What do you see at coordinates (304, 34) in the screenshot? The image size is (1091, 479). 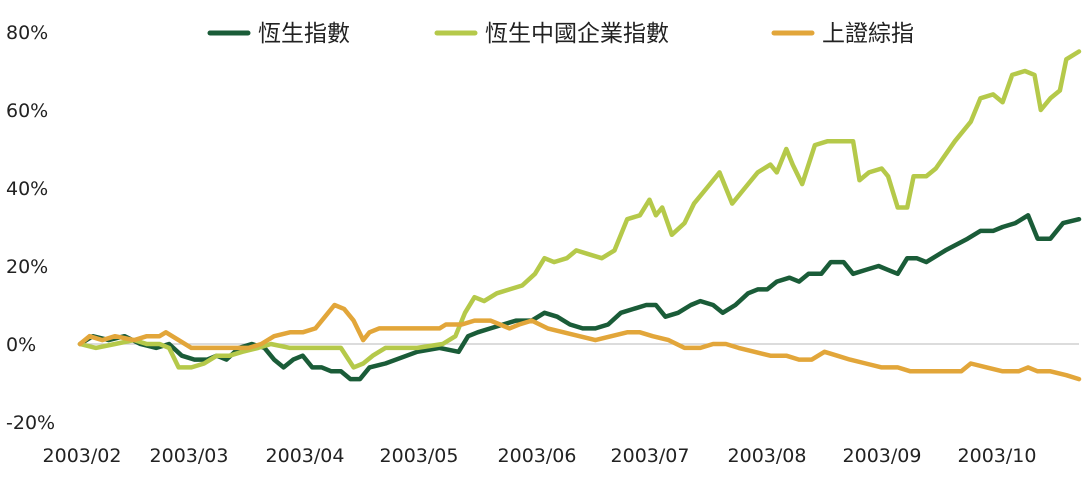 I see `legend-label: 恆生指數` at bounding box center [304, 34].